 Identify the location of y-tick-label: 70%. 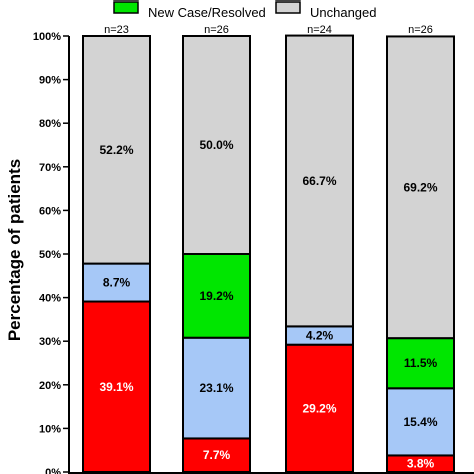
(50, 168).